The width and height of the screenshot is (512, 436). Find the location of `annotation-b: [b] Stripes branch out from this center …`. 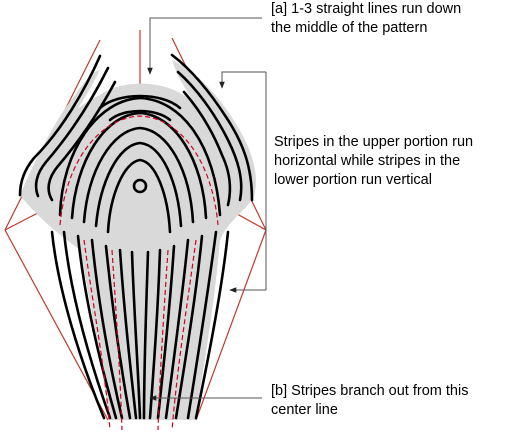

annotation-b: [b] Stripes branch out from this center … is located at coordinates (391, 401).